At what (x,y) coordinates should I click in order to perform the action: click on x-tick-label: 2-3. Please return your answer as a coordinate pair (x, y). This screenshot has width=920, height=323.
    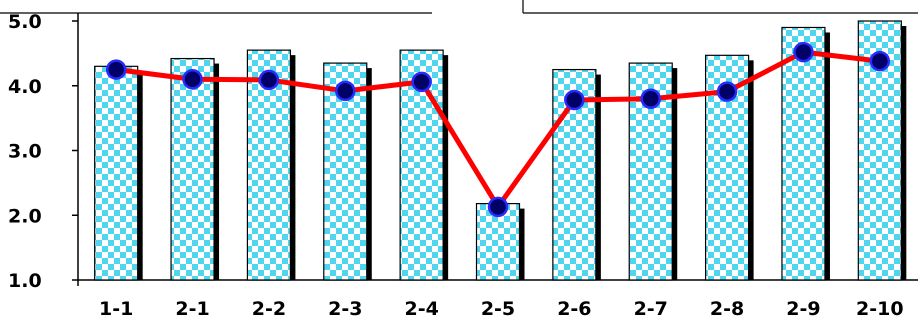
    Looking at the image, I should click on (345, 309).